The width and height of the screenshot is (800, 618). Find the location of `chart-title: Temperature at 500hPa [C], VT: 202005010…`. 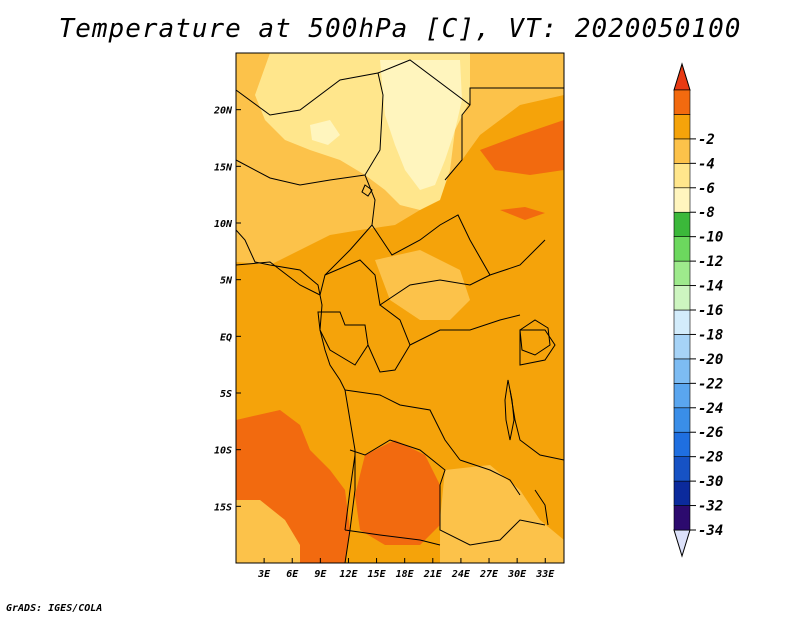

chart-title: Temperature at 500hPa [C], VT: 202005010… is located at coordinates (400, 29).